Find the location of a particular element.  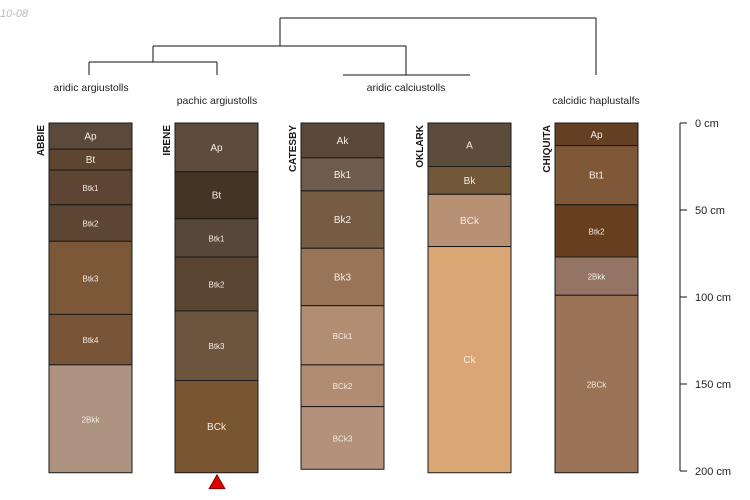

horizon-label-catesby-2: Bk2 is located at coordinates (343, 220).